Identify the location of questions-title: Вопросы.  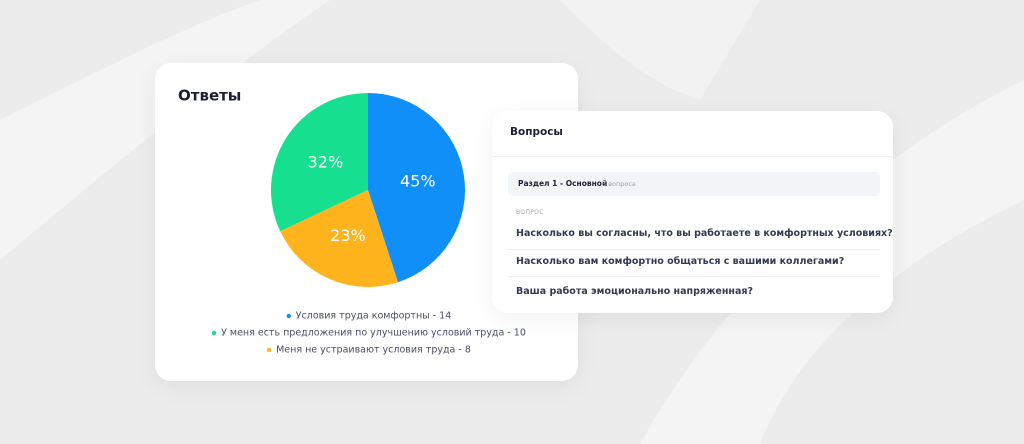
(536, 132).